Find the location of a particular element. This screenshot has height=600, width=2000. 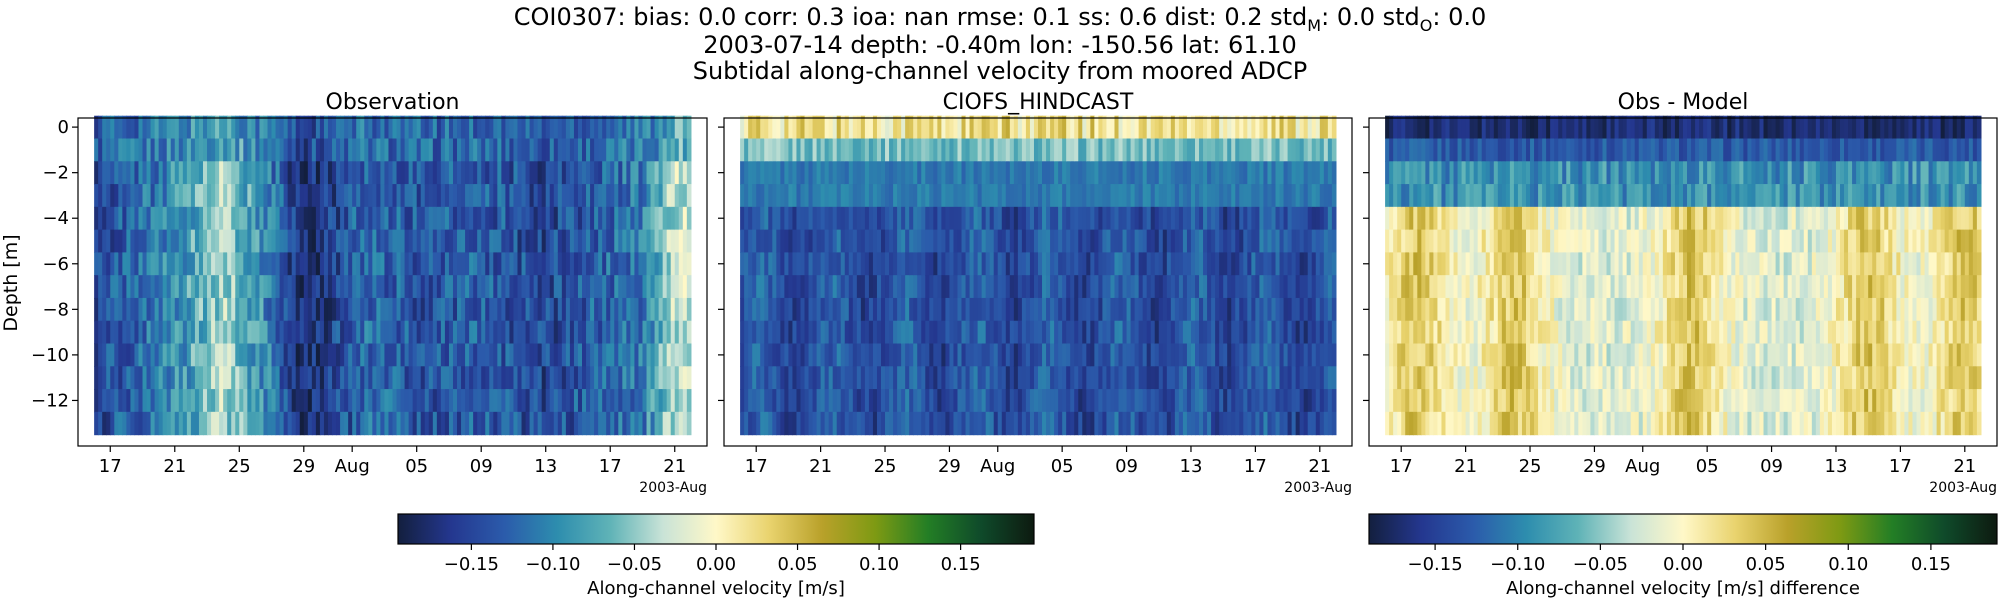

x-offset-label: 2003-Aug is located at coordinates (1318, 488).